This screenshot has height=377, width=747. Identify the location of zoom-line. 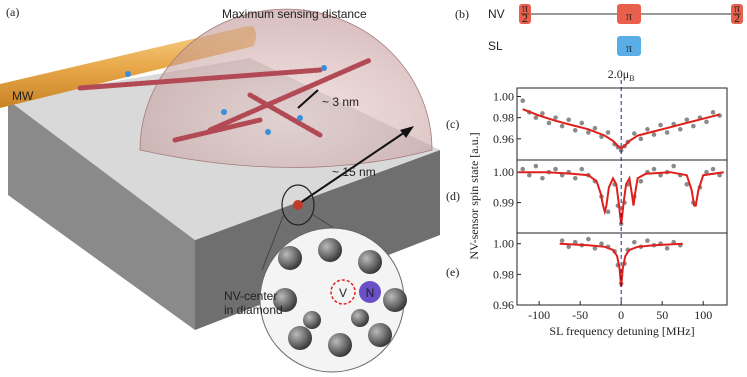
(273, 242).